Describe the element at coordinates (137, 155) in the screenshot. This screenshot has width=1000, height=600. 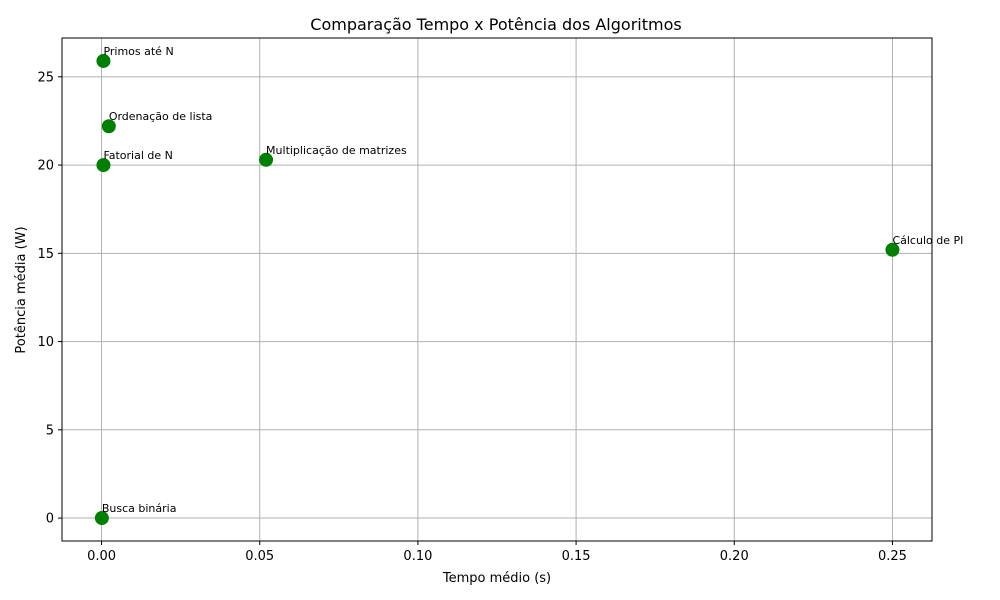
I see `data-point-label: Fatorial de N` at that location.